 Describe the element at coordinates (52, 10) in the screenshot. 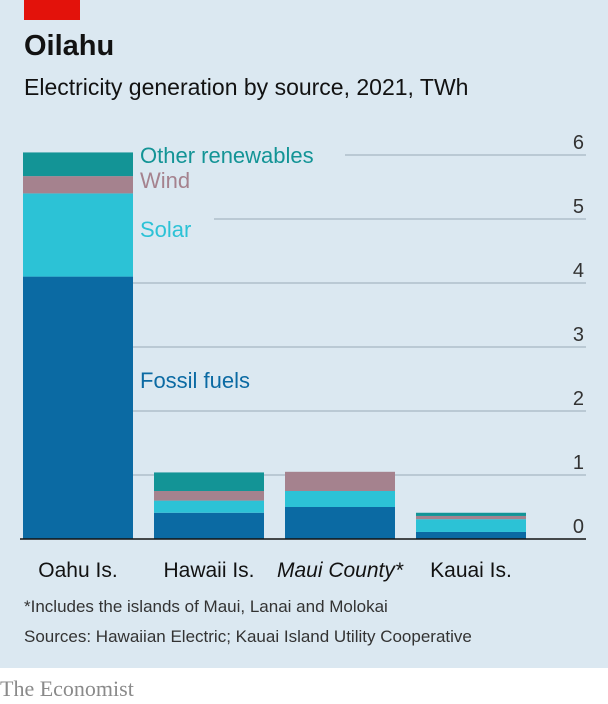

I see `brand-tag` at that location.